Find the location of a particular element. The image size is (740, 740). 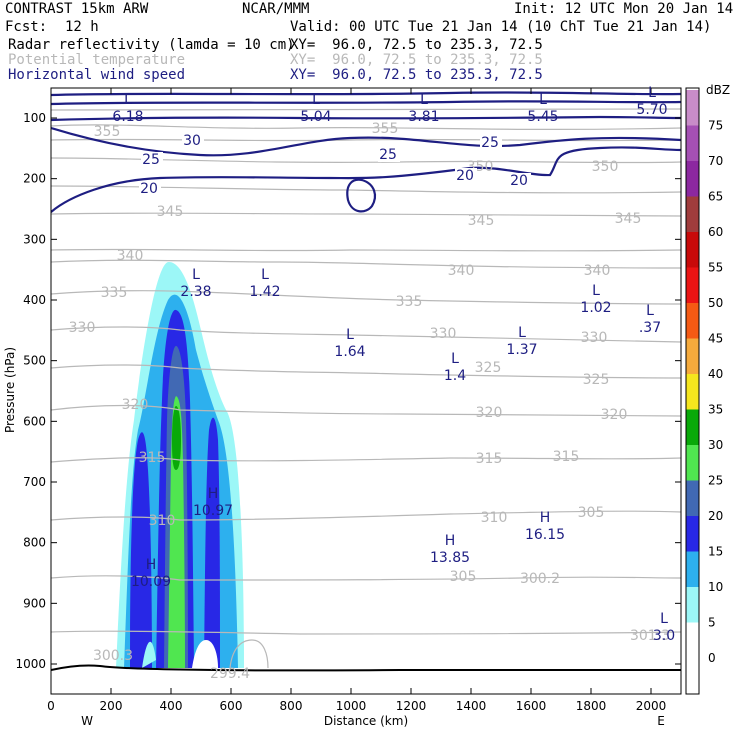

extremum-value: 1.64 is located at coordinates (349, 352).